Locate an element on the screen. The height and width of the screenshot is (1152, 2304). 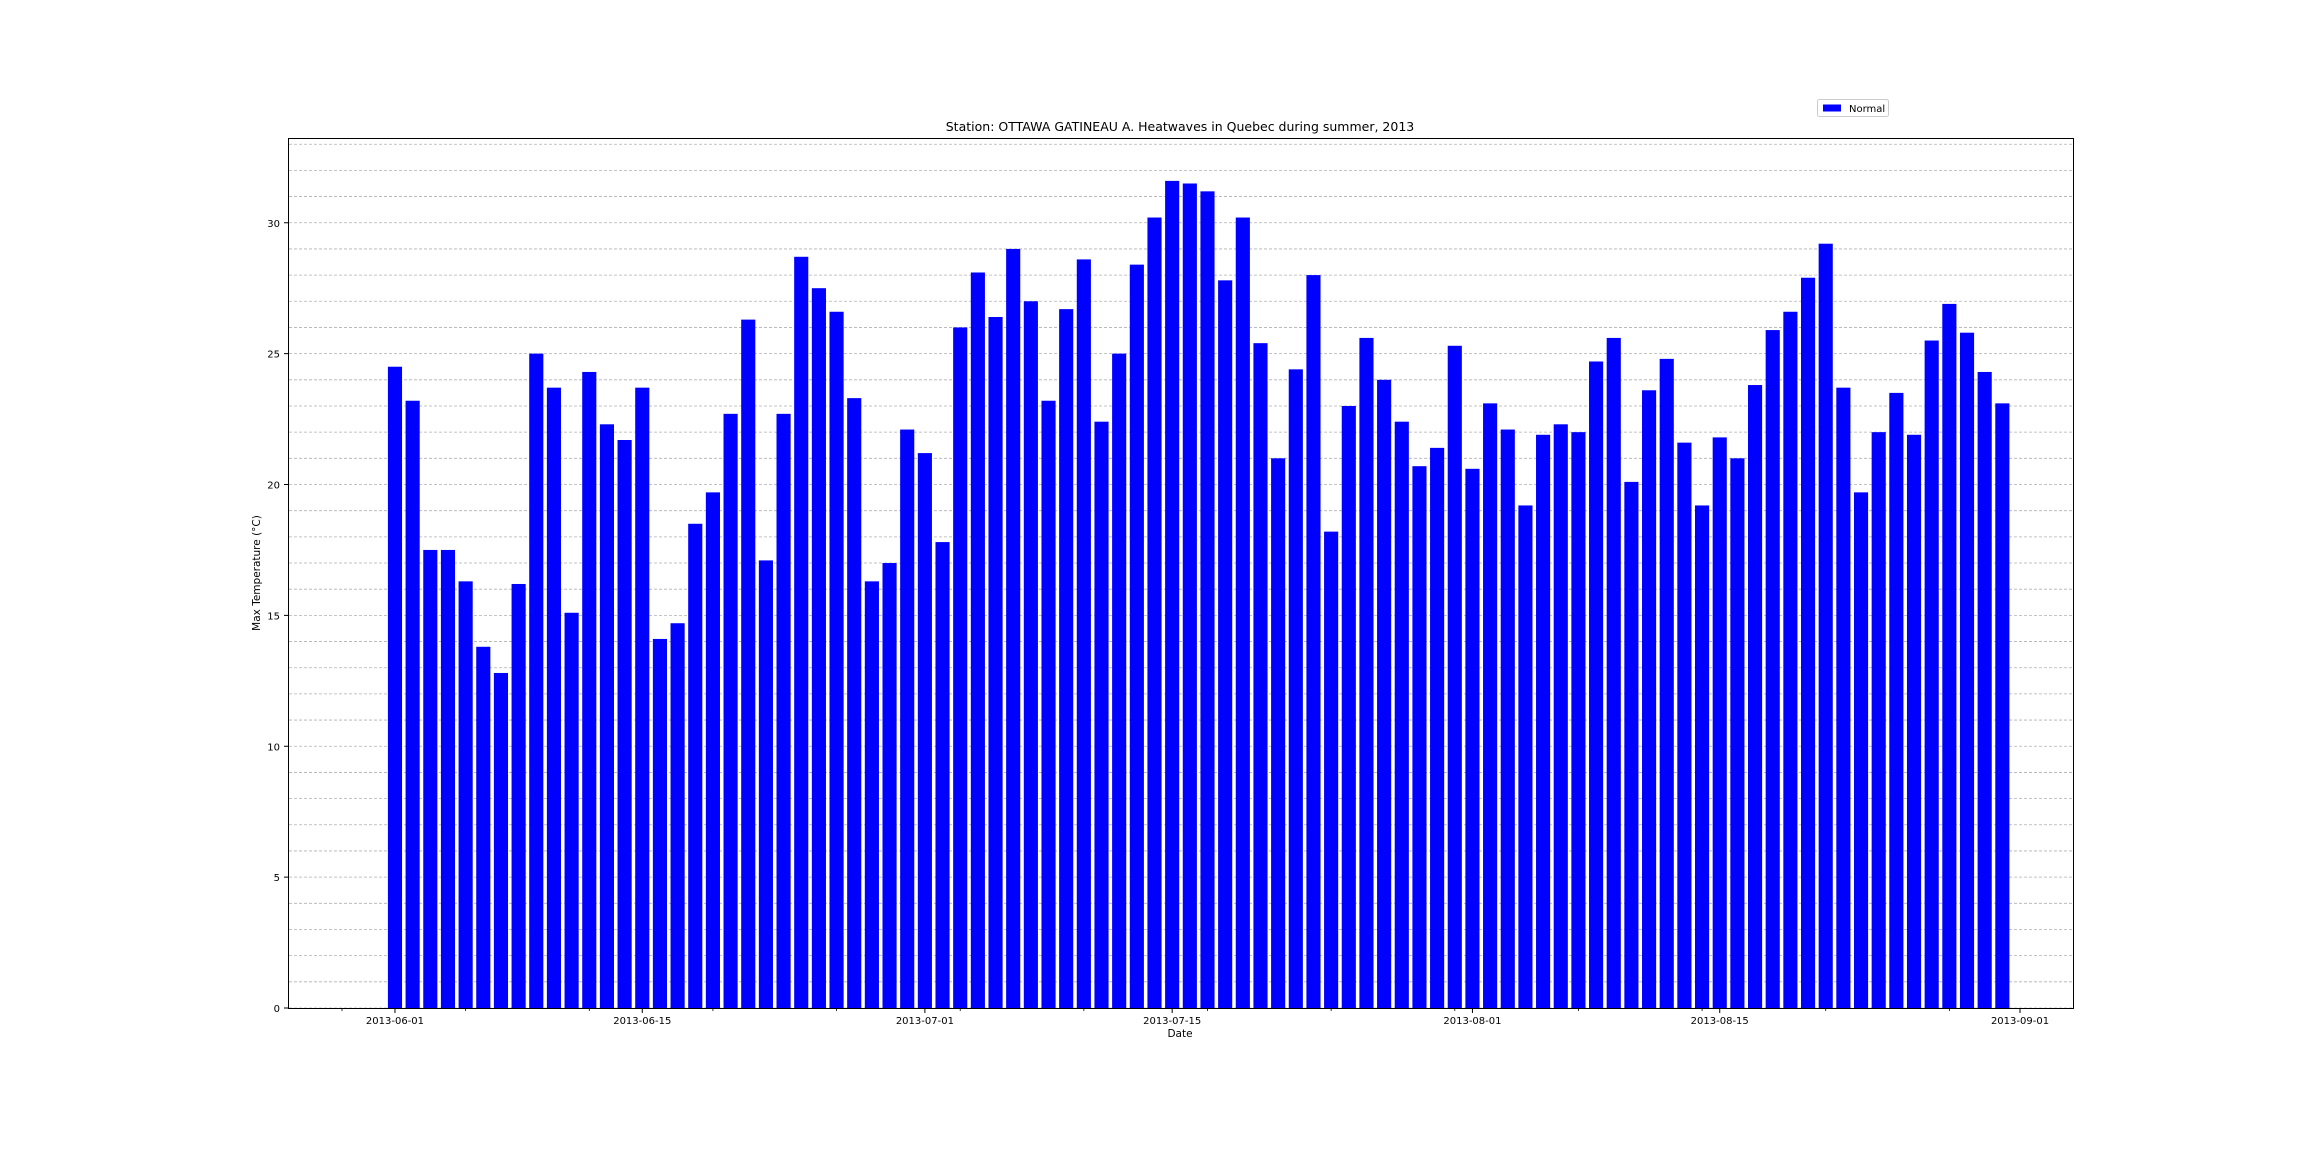
legend-swatch-normal is located at coordinates (1832, 108).